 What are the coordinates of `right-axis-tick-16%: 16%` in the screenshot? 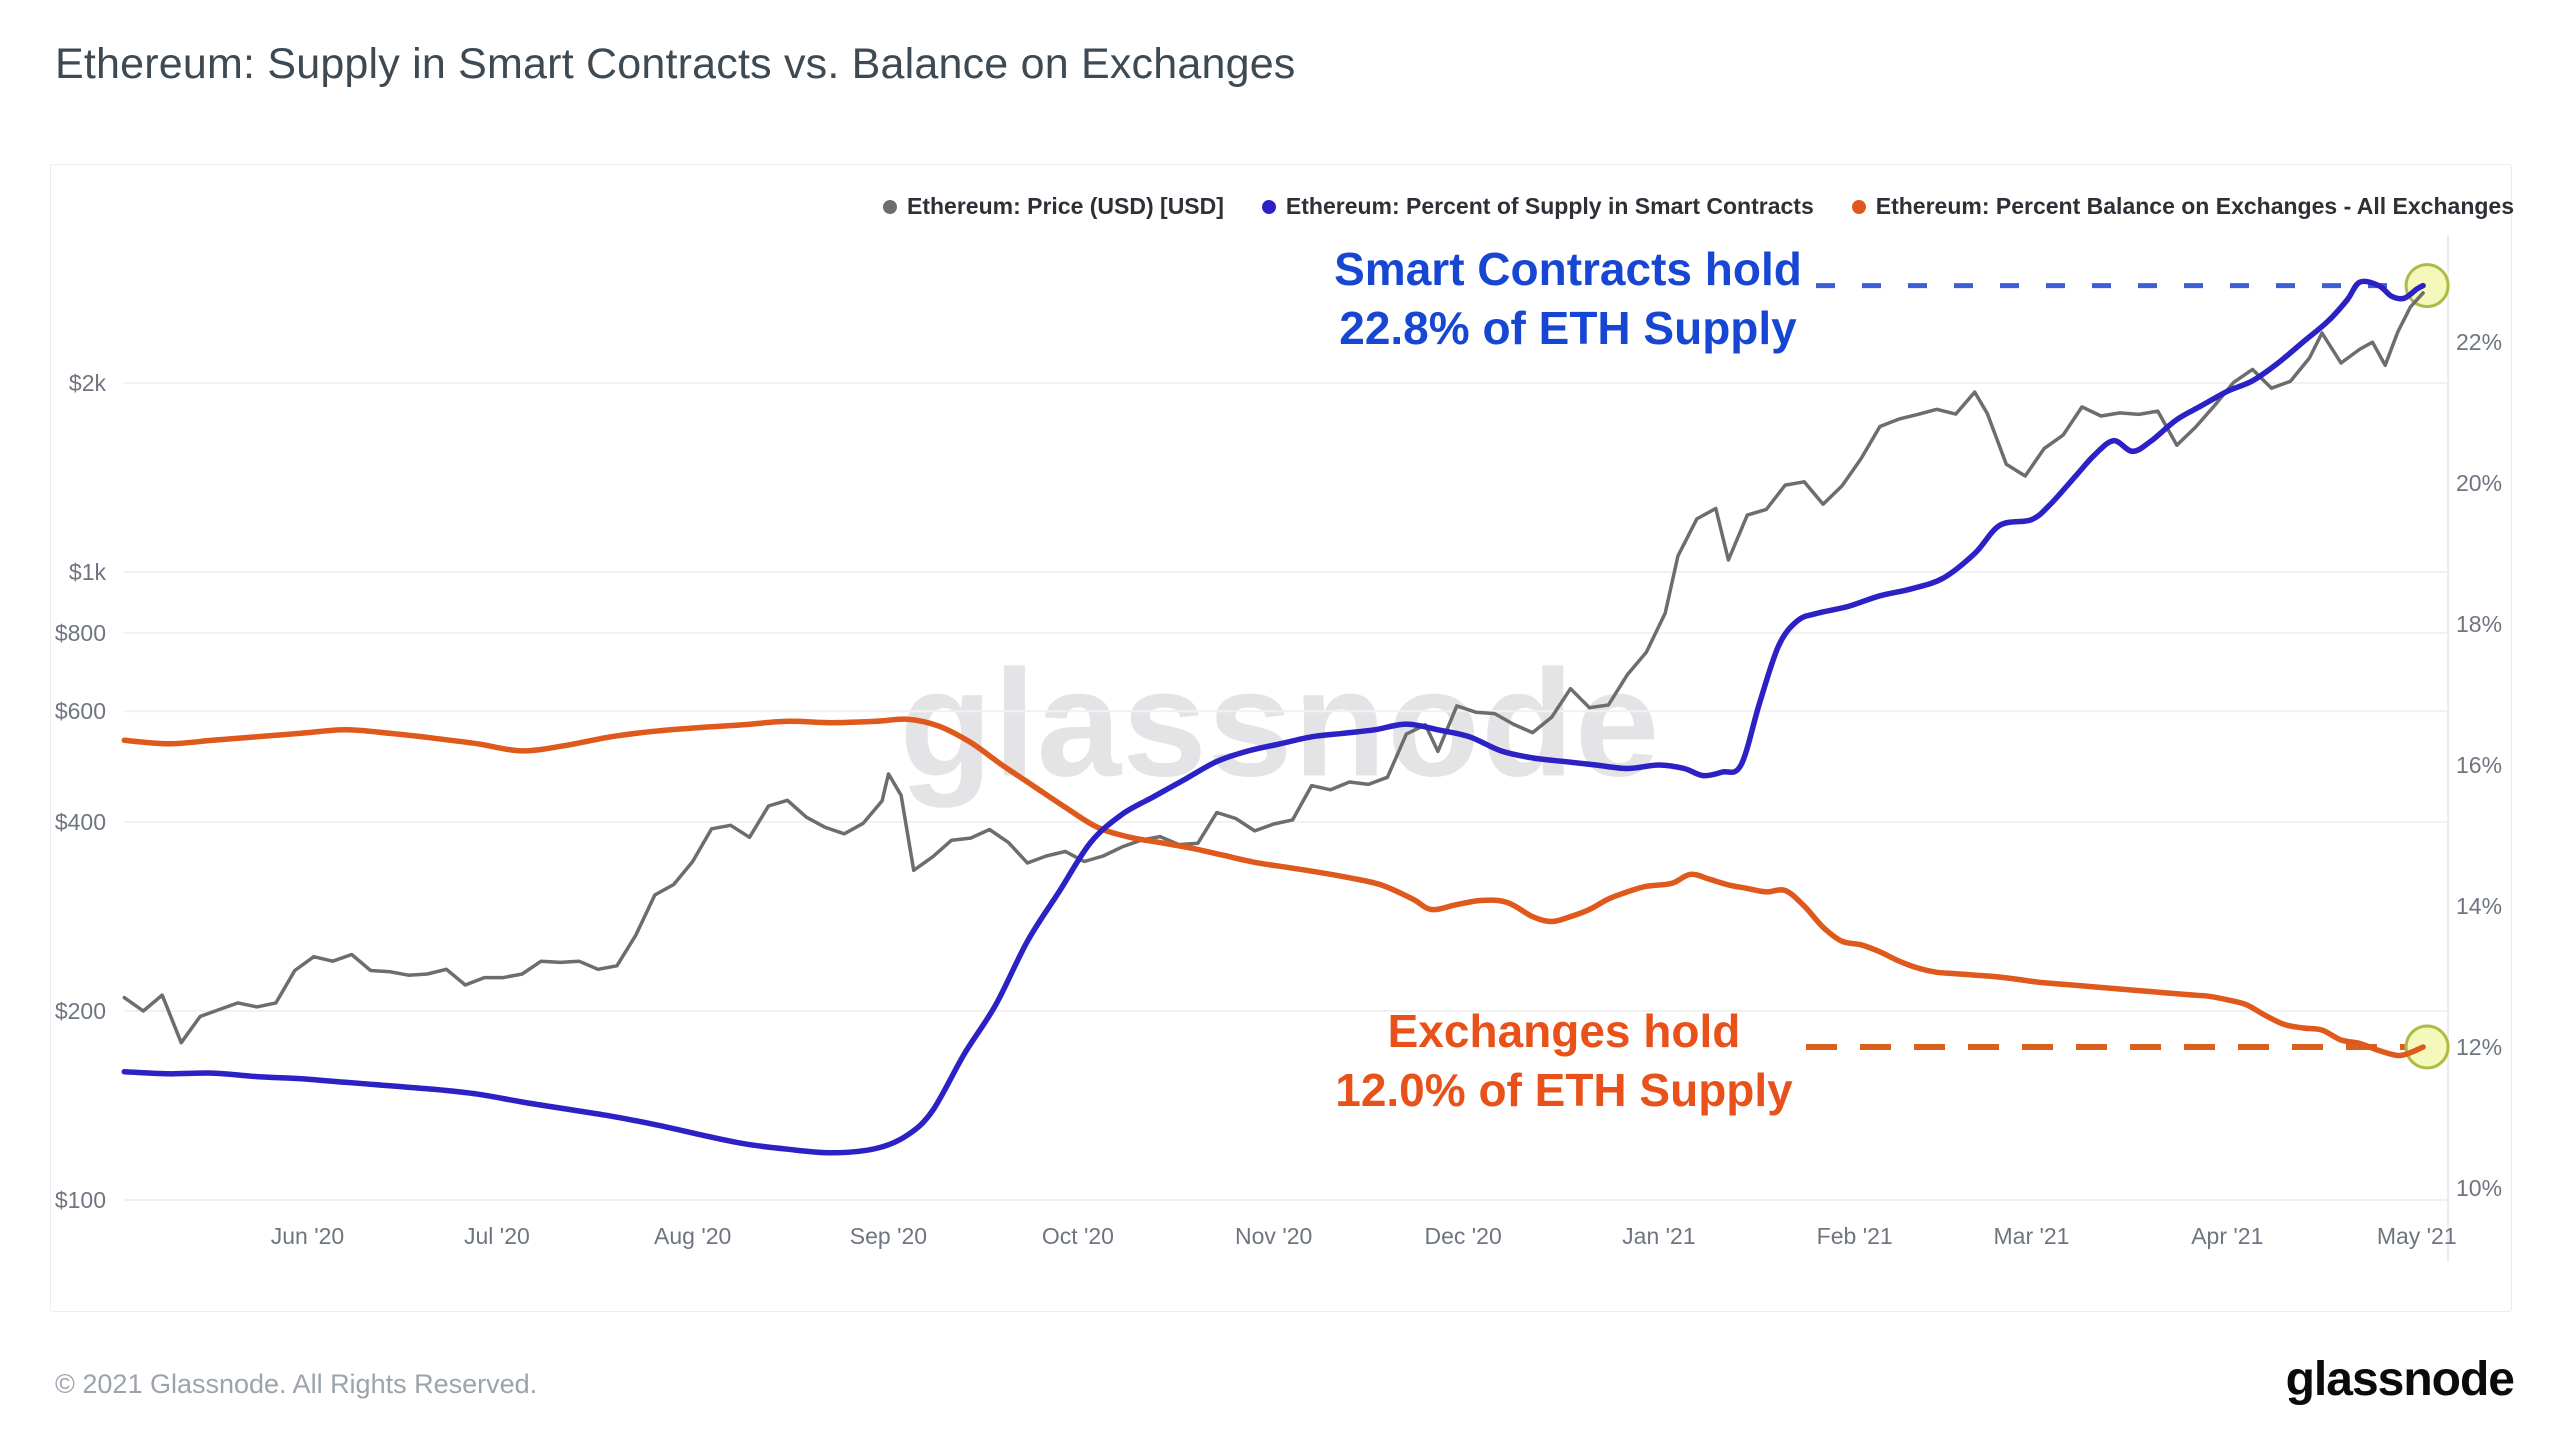 It's located at (2479, 765).